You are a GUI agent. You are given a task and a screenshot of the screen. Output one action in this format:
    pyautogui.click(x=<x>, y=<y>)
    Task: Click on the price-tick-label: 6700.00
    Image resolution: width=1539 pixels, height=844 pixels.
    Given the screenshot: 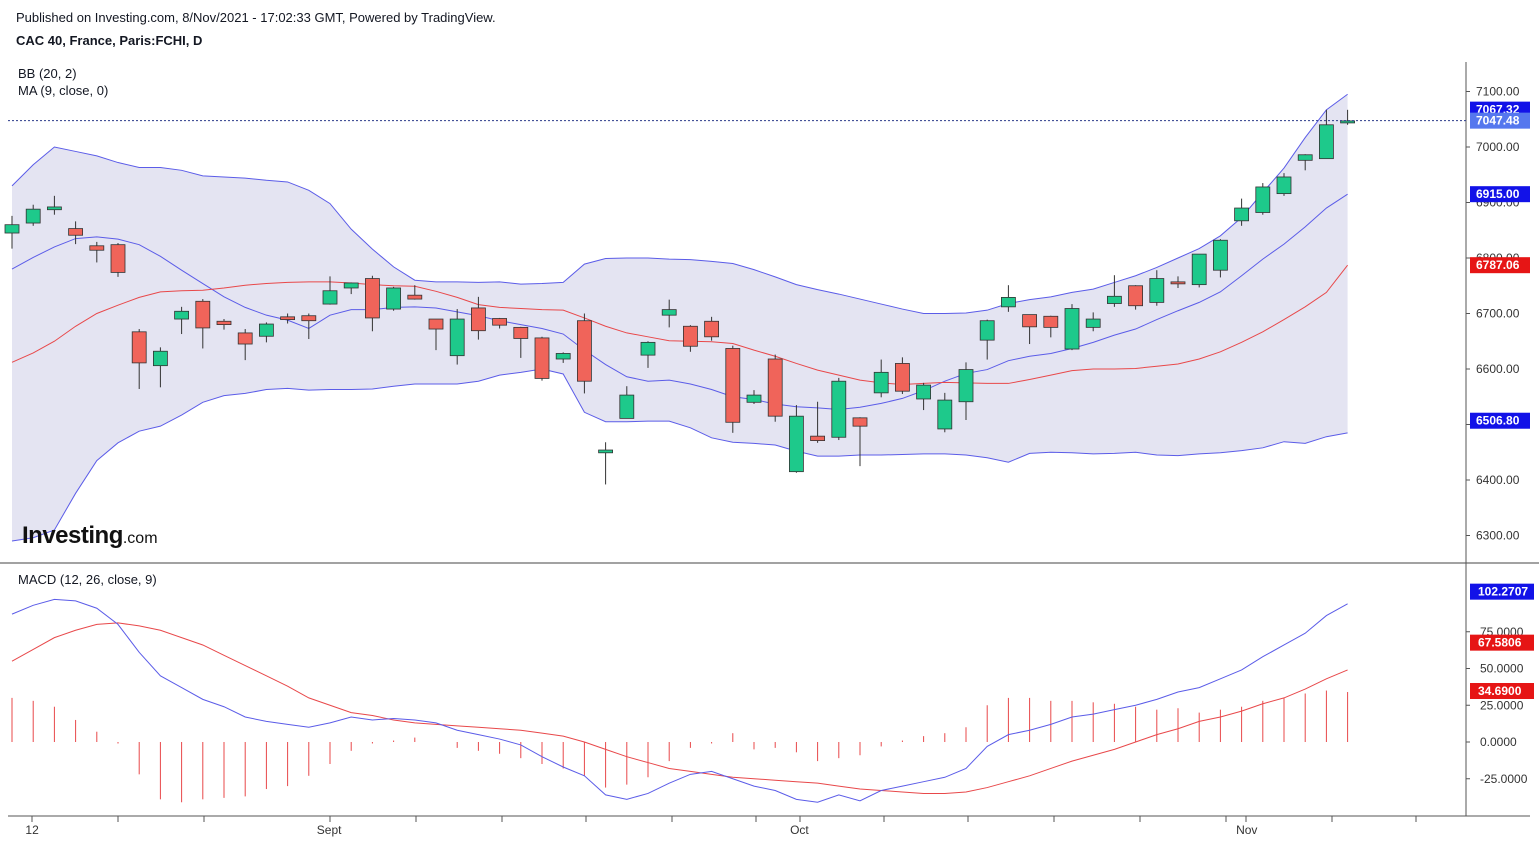 What is the action you would take?
    pyautogui.click(x=1498, y=314)
    